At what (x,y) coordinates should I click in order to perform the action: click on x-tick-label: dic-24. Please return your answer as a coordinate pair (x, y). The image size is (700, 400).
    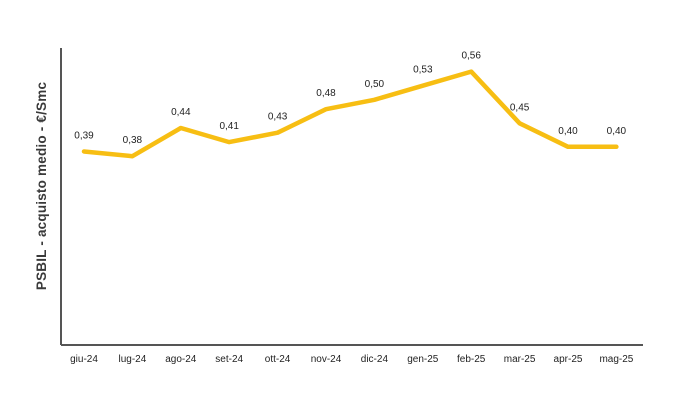
    Looking at the image, I should click on (375, 359).